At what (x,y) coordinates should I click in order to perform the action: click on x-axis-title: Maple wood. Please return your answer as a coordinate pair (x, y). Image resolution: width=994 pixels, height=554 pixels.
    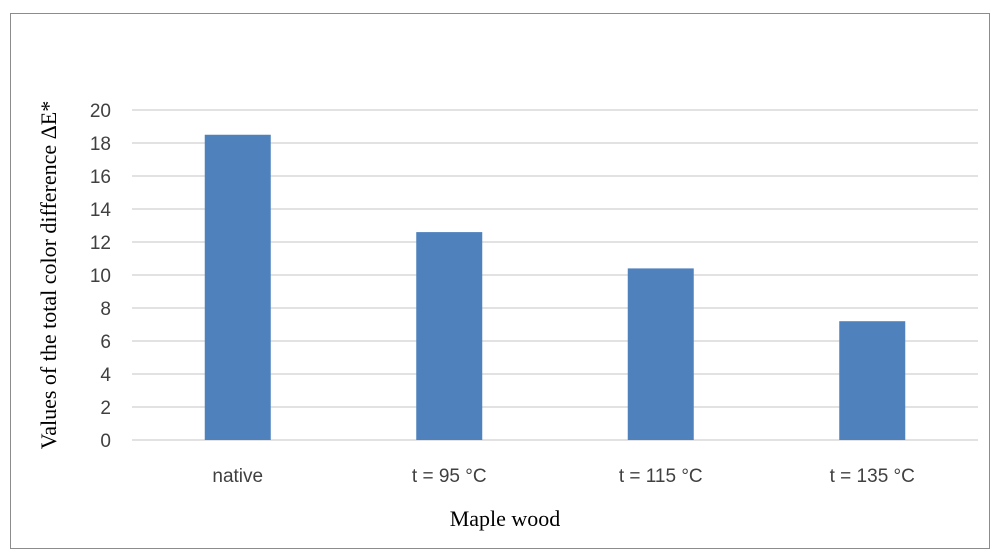
    Looking at the image, I should click on (505, 518).